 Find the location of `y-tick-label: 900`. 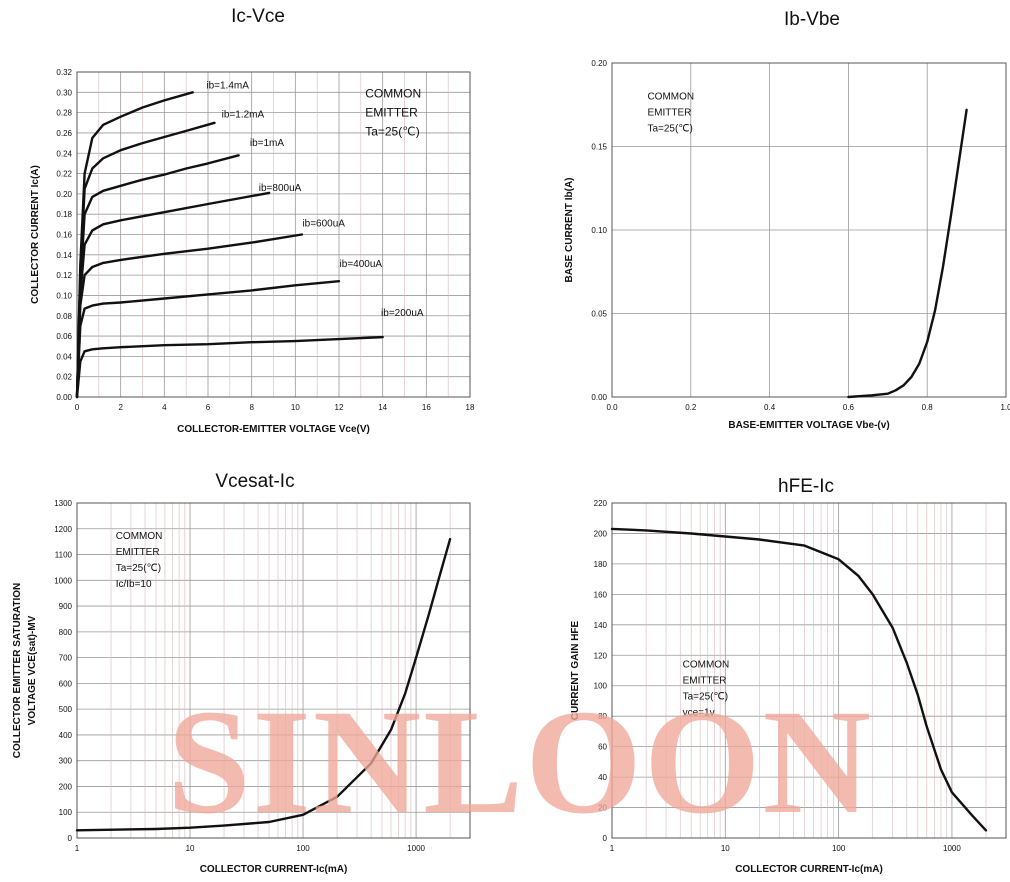

y-tick-label: 900 is located at coordinates (66, 606).